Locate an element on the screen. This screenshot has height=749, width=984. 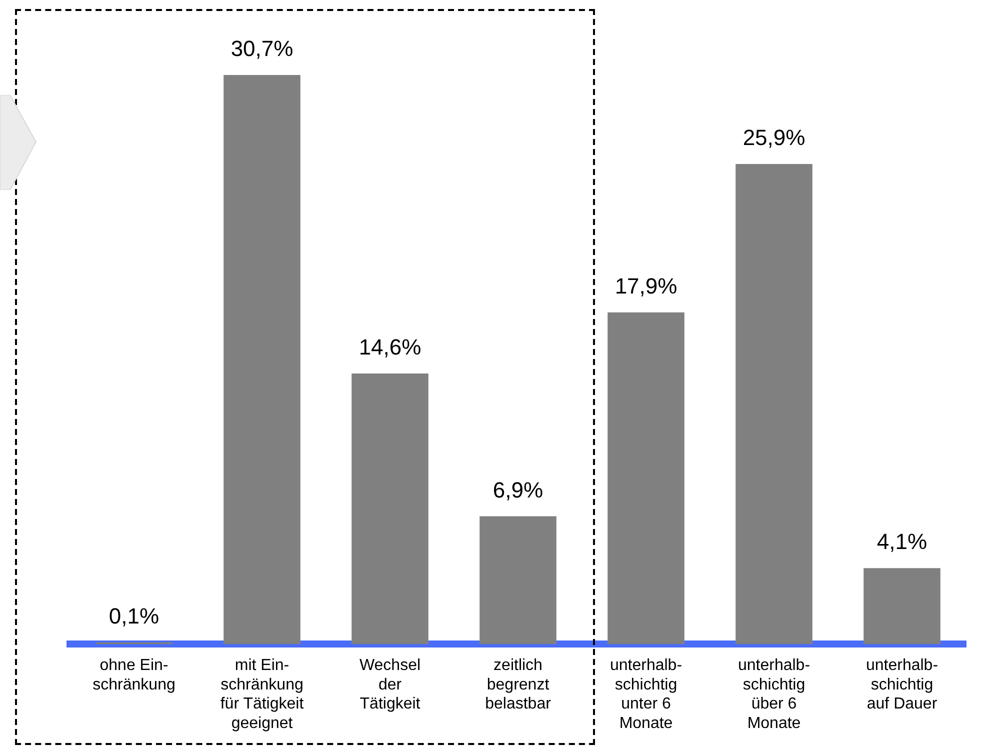
data-label: 4,1% is located at coordinates (902, 541).